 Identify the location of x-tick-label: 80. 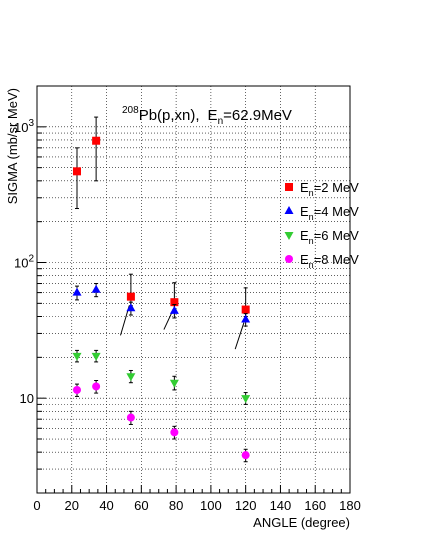
(176, 505).